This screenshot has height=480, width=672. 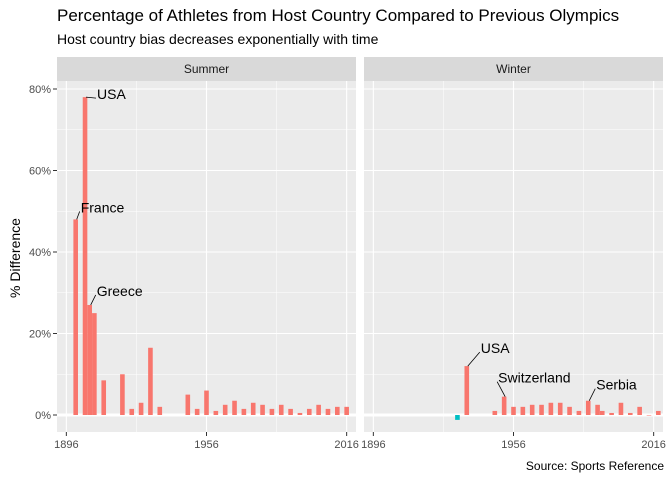 I want to click on bar-winter-2010, so click(x=639, y=410).